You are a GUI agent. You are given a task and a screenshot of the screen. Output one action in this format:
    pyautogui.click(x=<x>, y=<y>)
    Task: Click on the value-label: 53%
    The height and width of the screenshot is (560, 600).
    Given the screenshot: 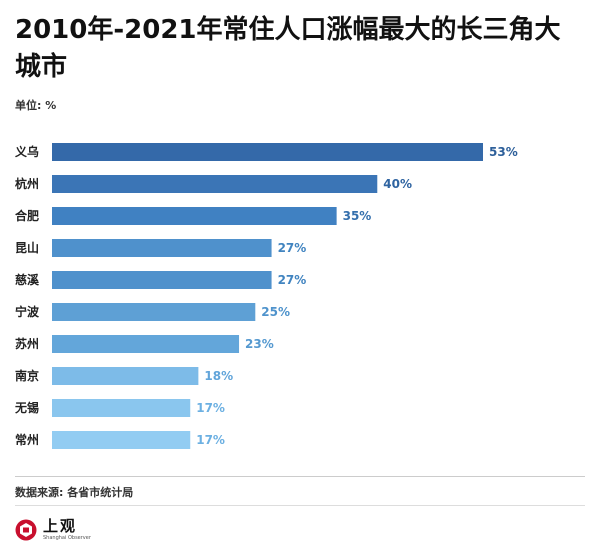 What is the action you would take?
    pyautogui.click(x=503, y=152)
    